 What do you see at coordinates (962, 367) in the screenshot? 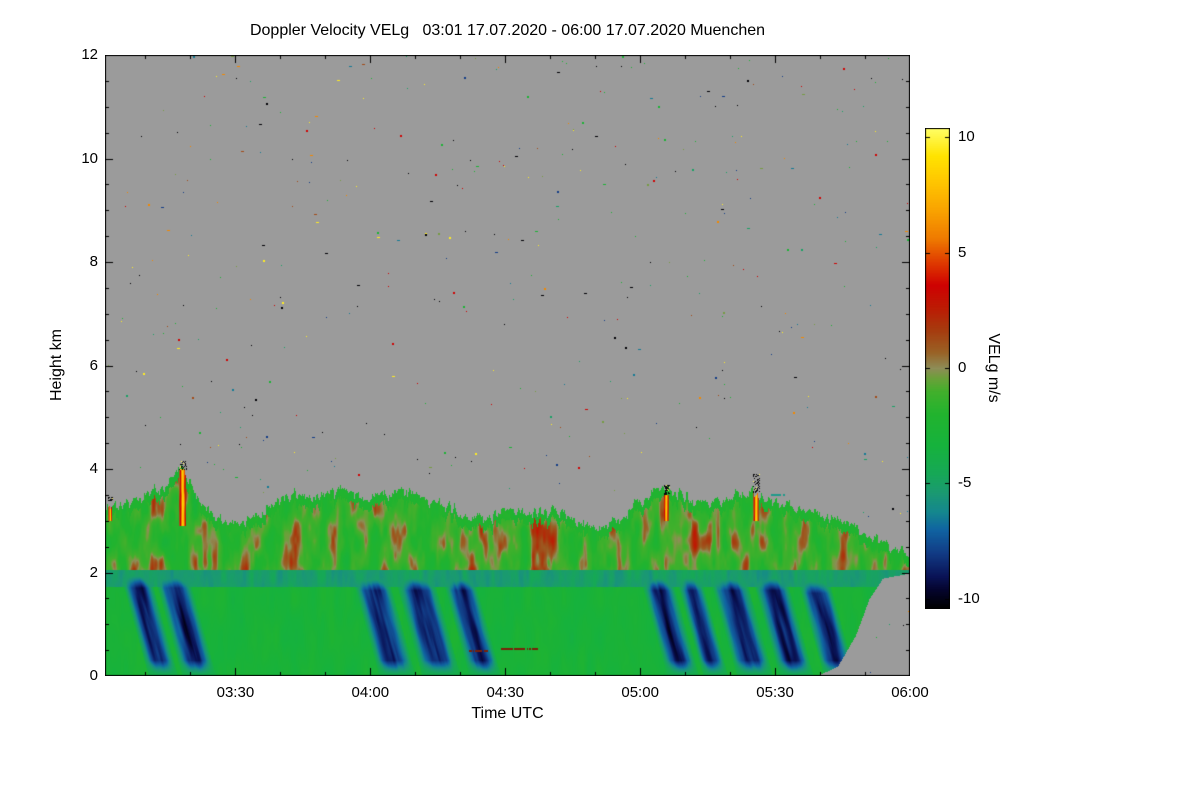
I see `colorbar-tick-label: 0` at bounding box center [962, 367].